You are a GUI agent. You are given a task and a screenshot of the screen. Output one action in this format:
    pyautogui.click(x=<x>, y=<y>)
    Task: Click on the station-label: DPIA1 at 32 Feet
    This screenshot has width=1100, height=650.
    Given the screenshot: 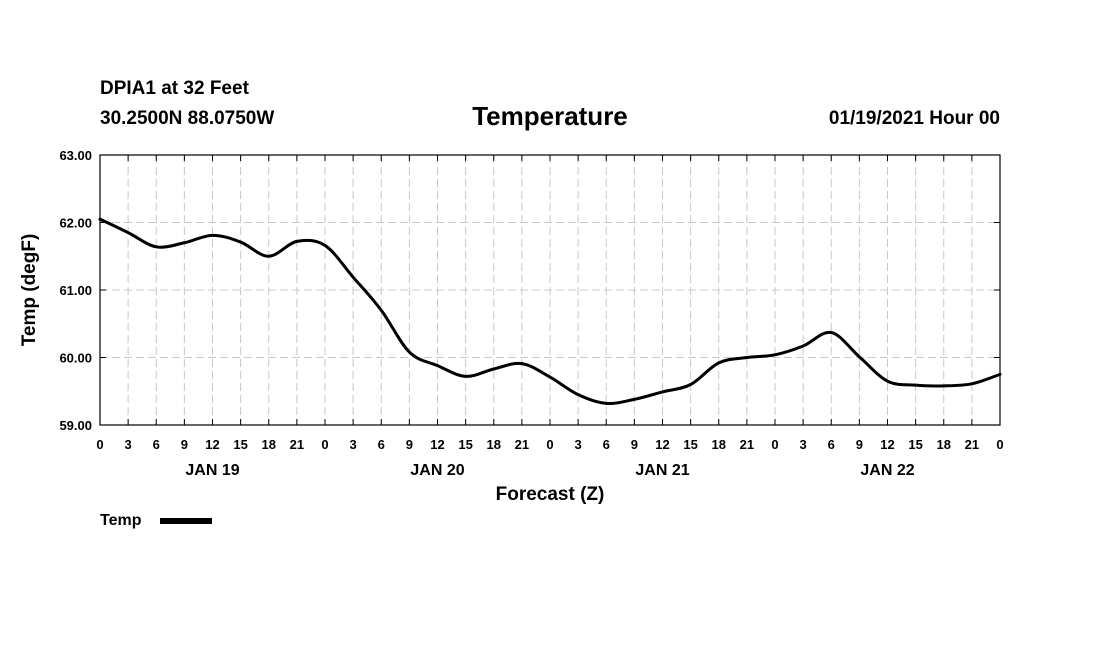 What is the action you would take?
    pyautogui.click(x=175, y=88)
    